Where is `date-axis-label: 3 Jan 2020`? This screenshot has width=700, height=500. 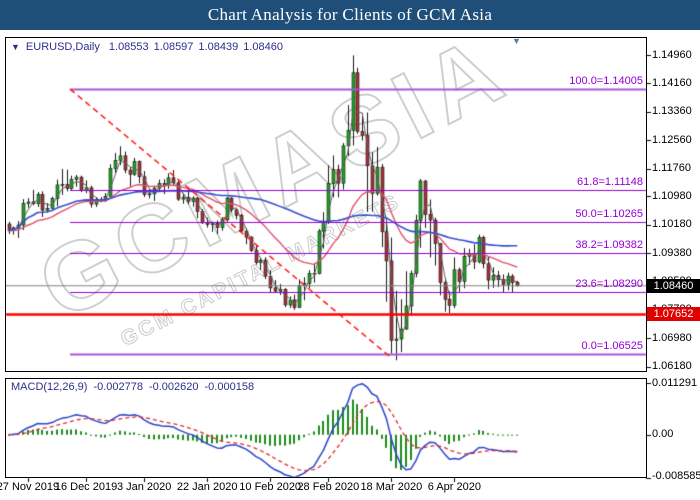 date-axis-label: 3 Jan 2020 is located at coordinates (144, 487).